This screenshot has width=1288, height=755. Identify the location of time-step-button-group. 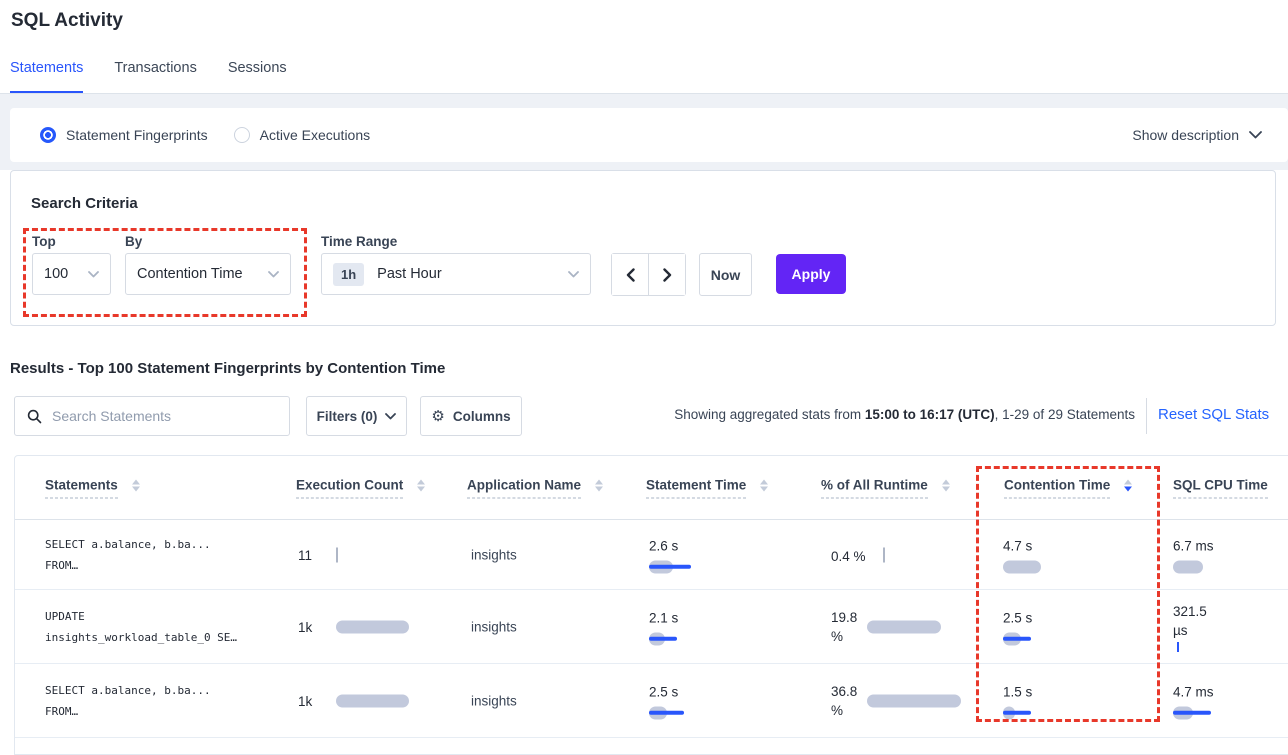
(648, 274).